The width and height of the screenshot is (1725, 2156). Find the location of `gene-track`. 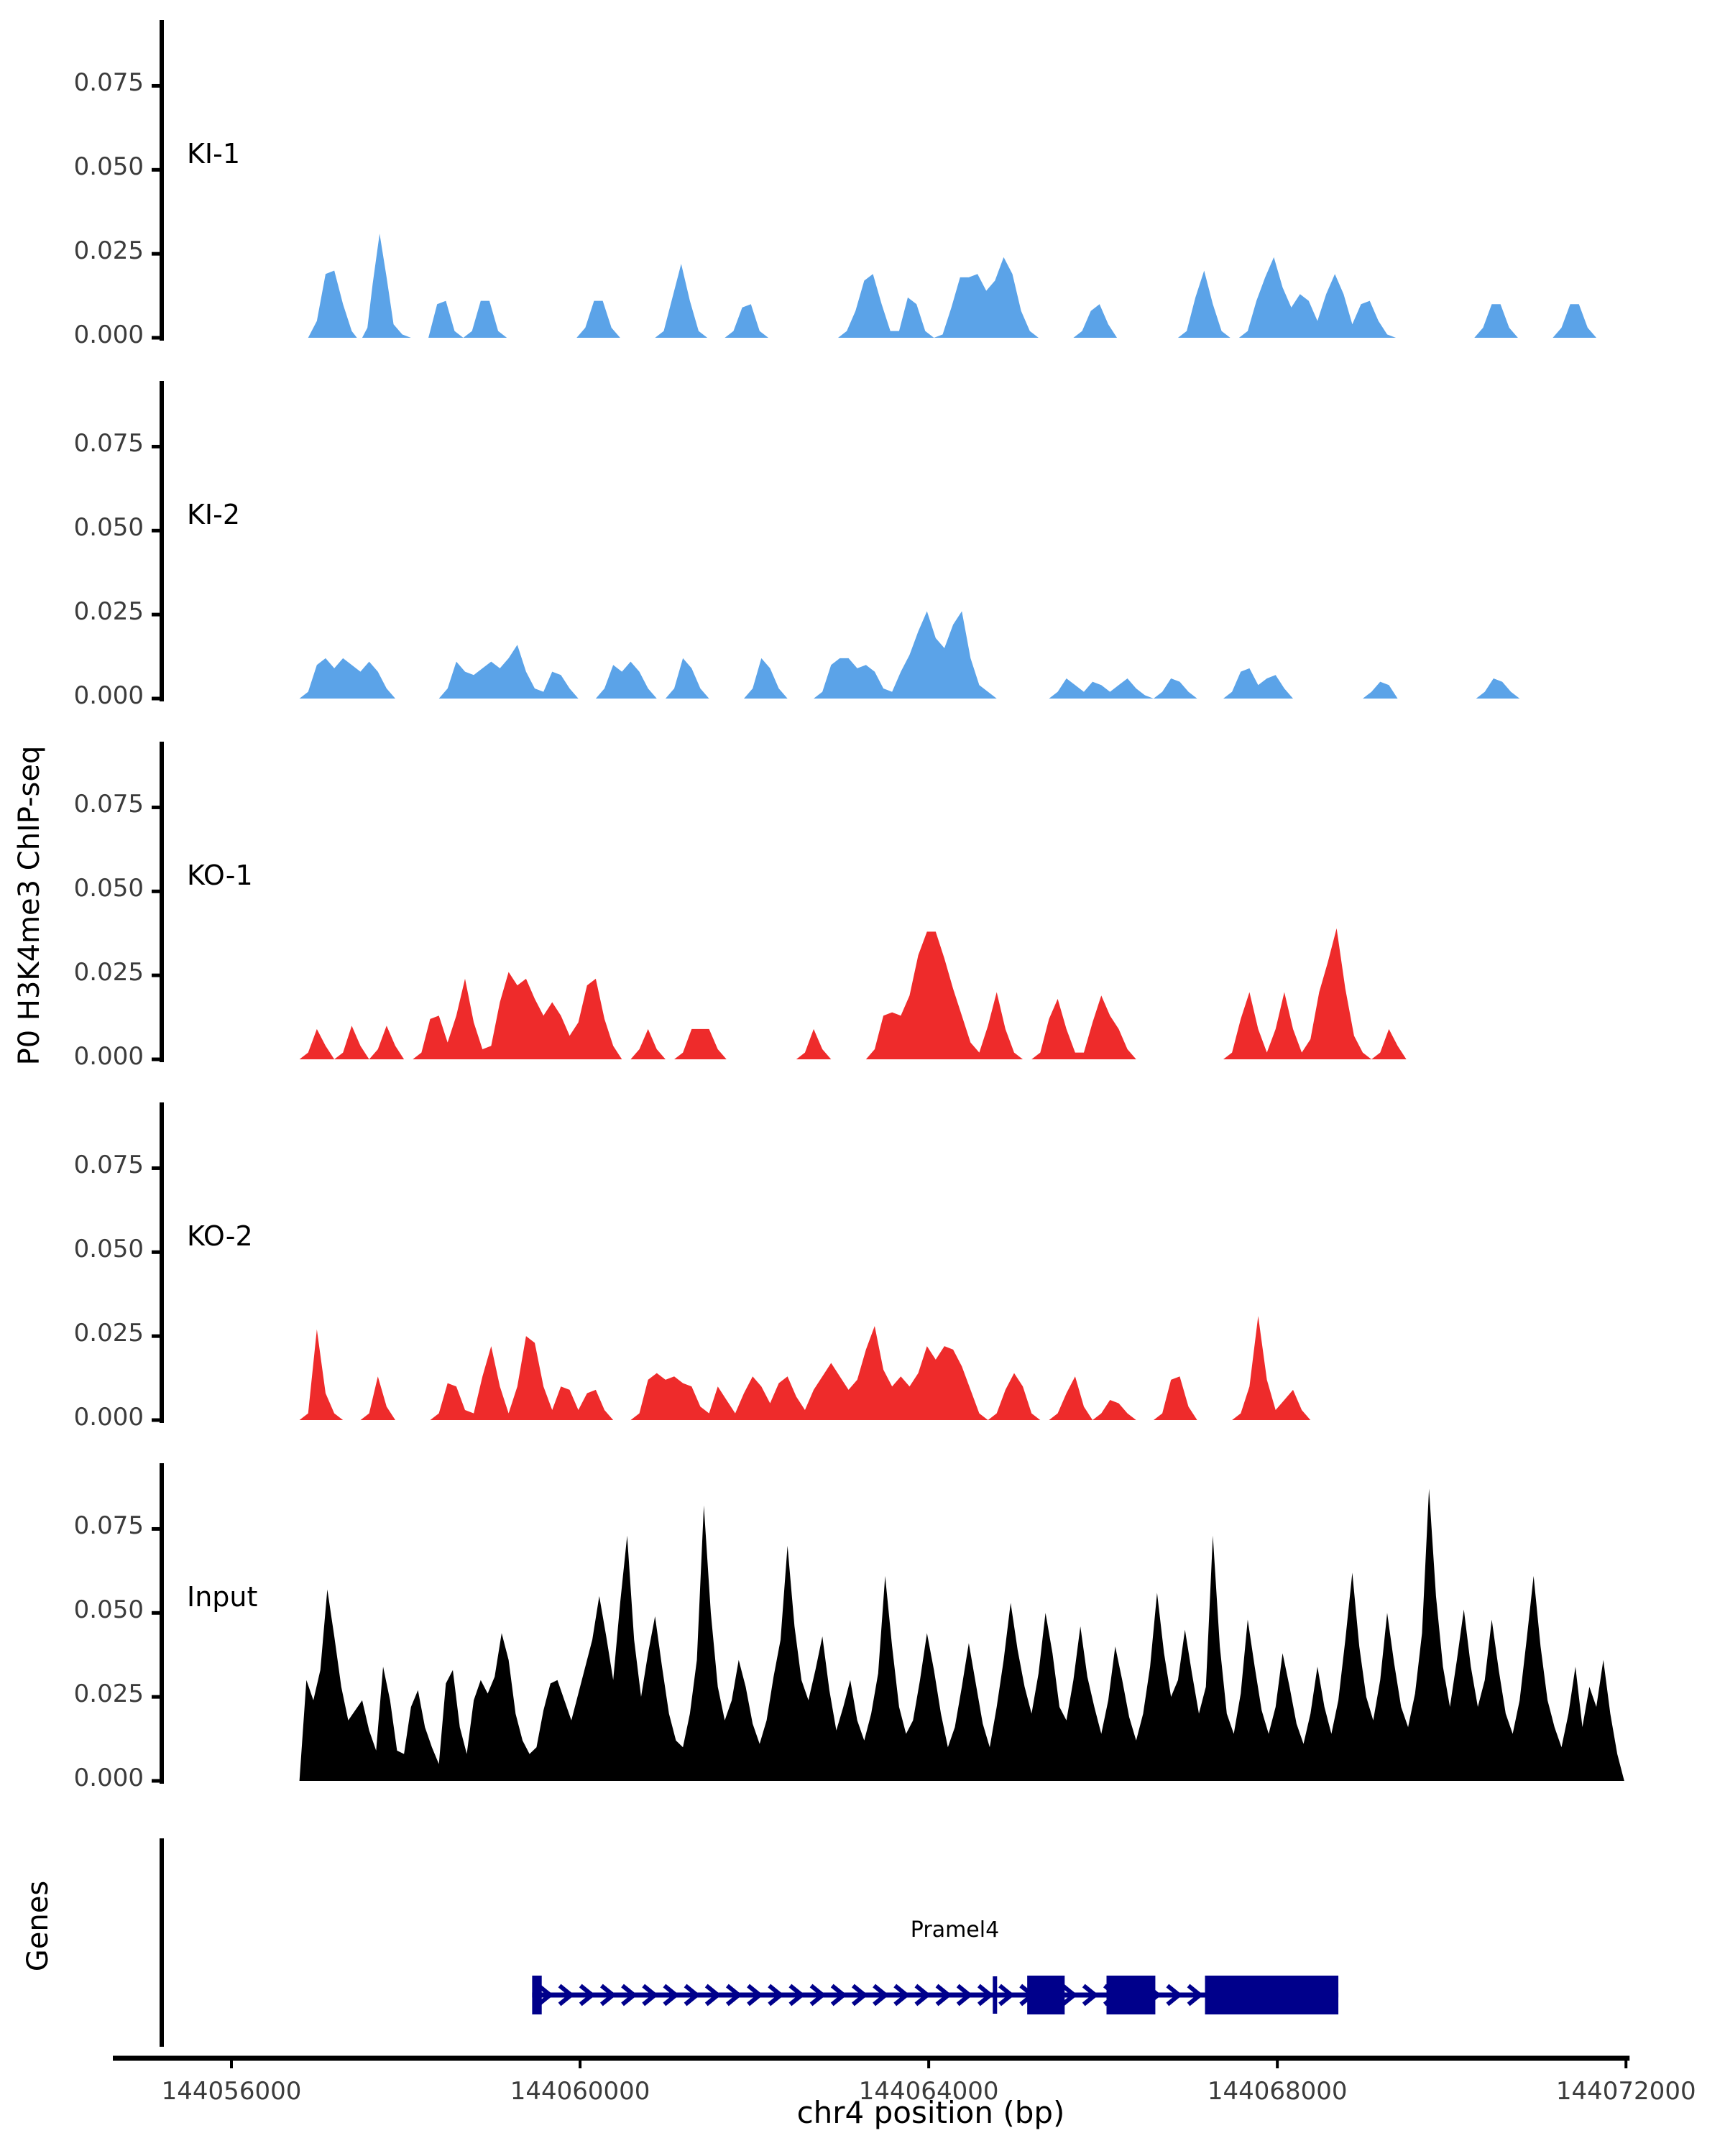

gene-track is located at coordinates (749, 1943).